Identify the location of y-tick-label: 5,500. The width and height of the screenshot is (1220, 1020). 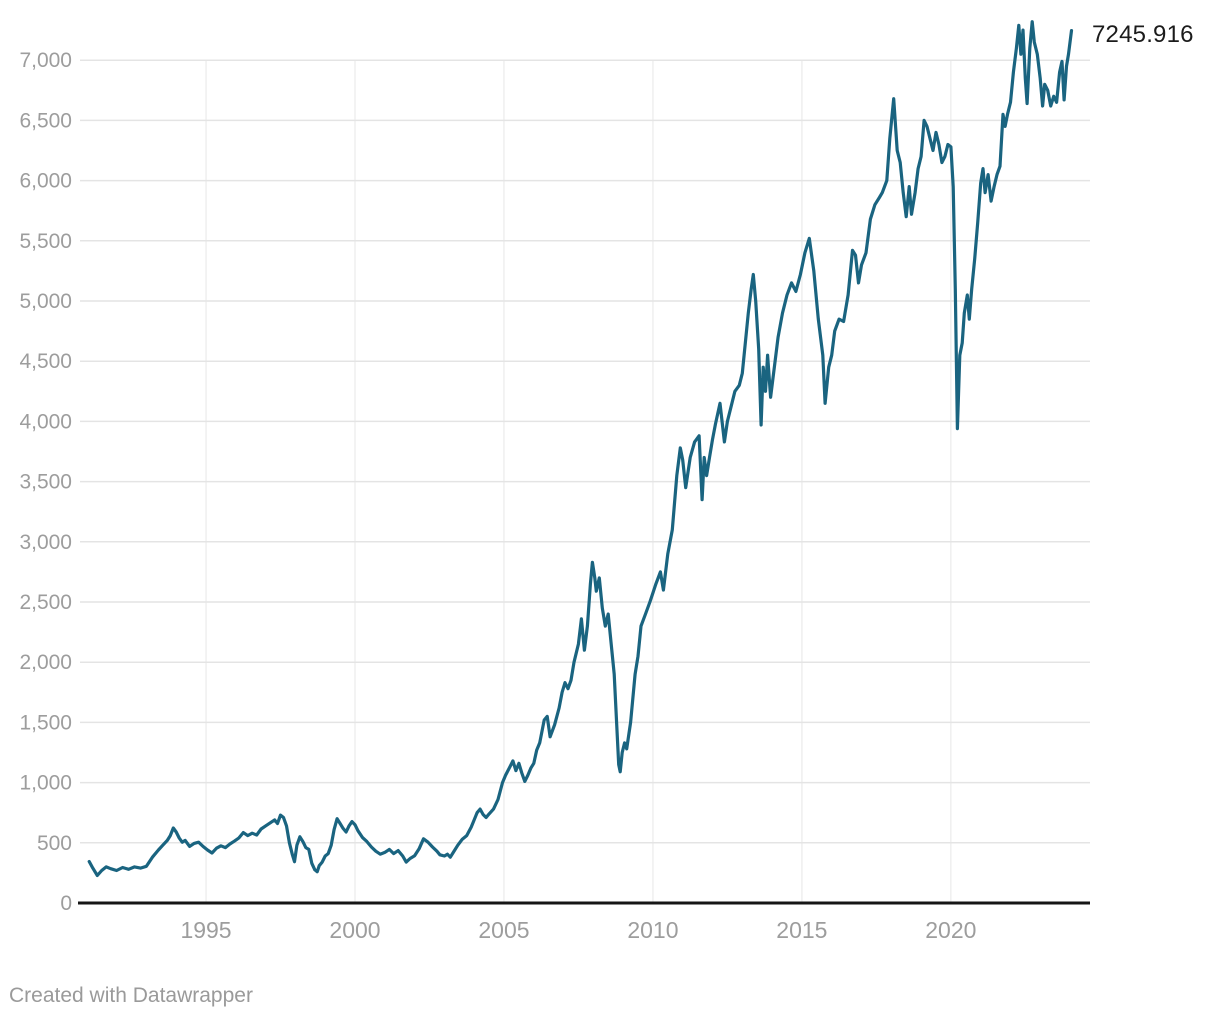
(45, 241).